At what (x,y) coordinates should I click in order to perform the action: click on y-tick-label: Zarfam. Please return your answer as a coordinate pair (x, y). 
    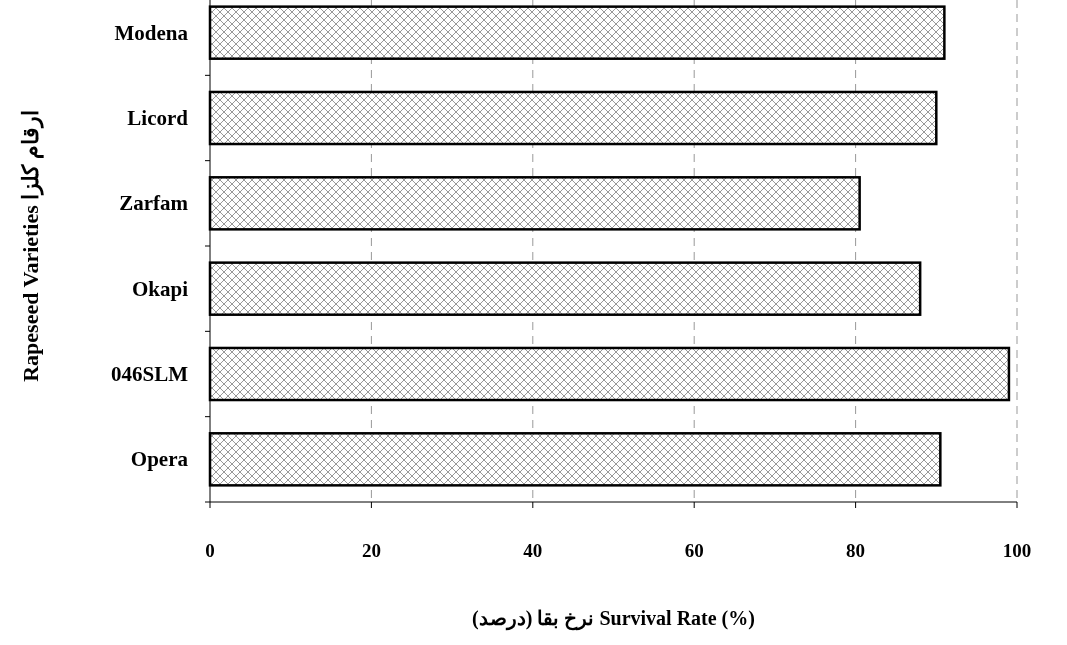
    Looking at the image, I should click on (154, 203).